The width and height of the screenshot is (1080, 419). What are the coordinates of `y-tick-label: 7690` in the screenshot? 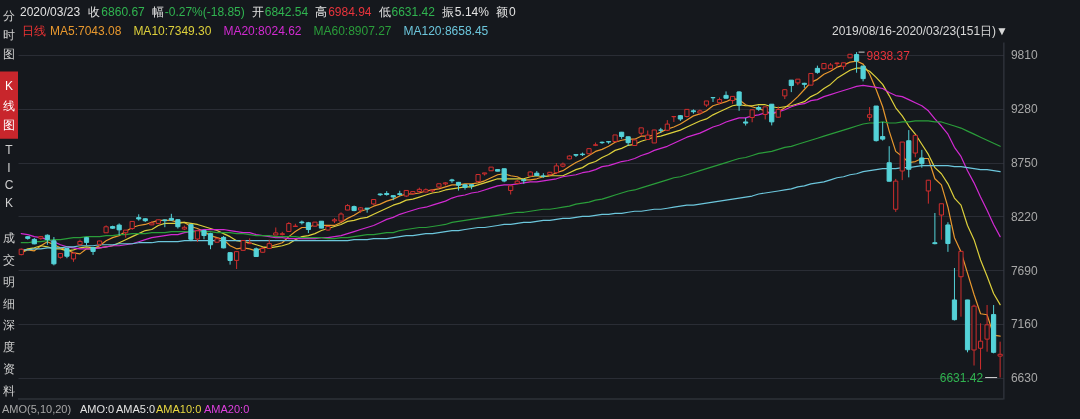 It's located at (1024, 270).